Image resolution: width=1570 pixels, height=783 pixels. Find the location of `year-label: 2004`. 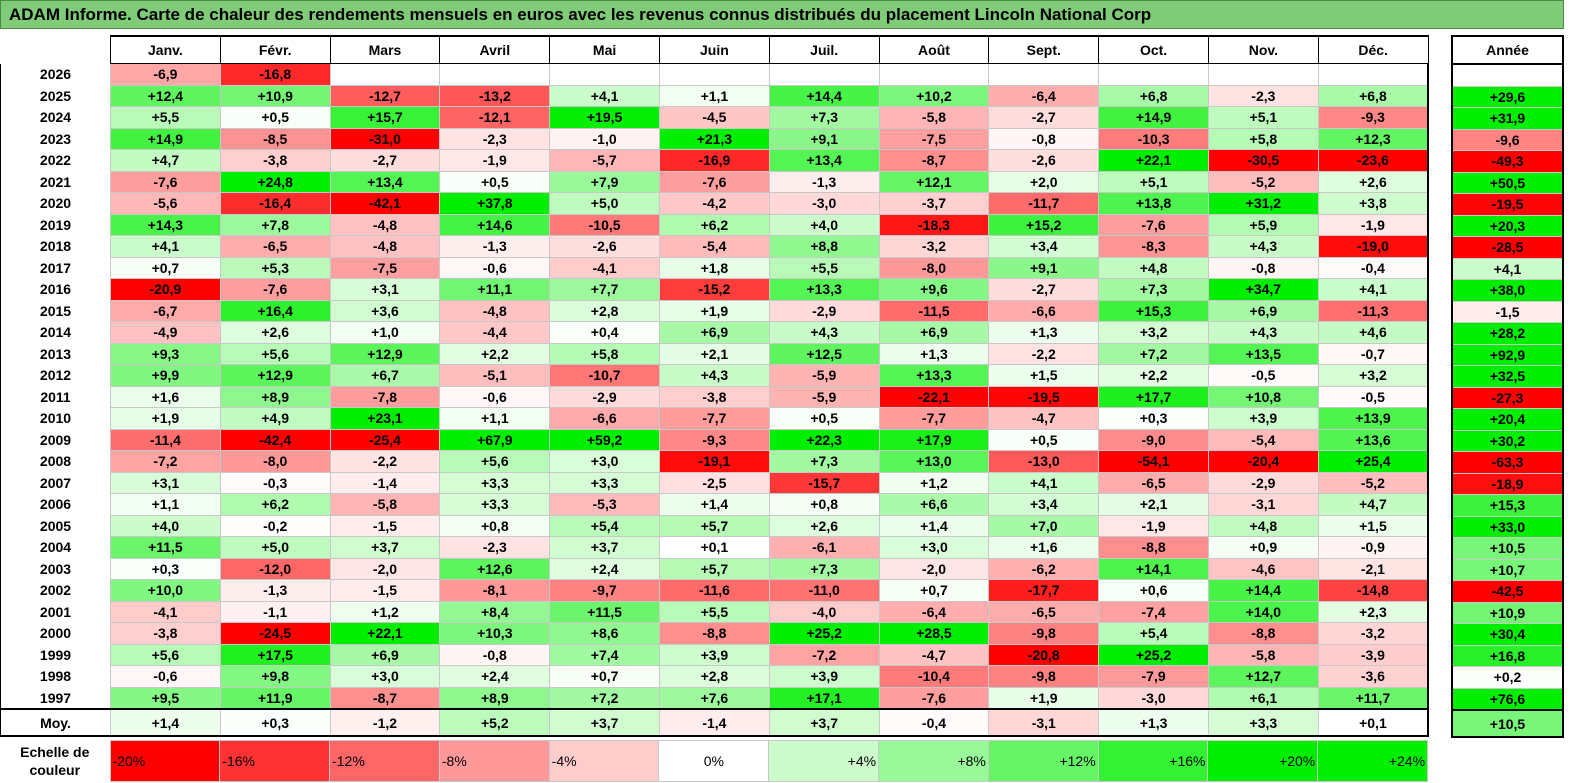

year-label: 2004 is located at coordinates (55, 547).